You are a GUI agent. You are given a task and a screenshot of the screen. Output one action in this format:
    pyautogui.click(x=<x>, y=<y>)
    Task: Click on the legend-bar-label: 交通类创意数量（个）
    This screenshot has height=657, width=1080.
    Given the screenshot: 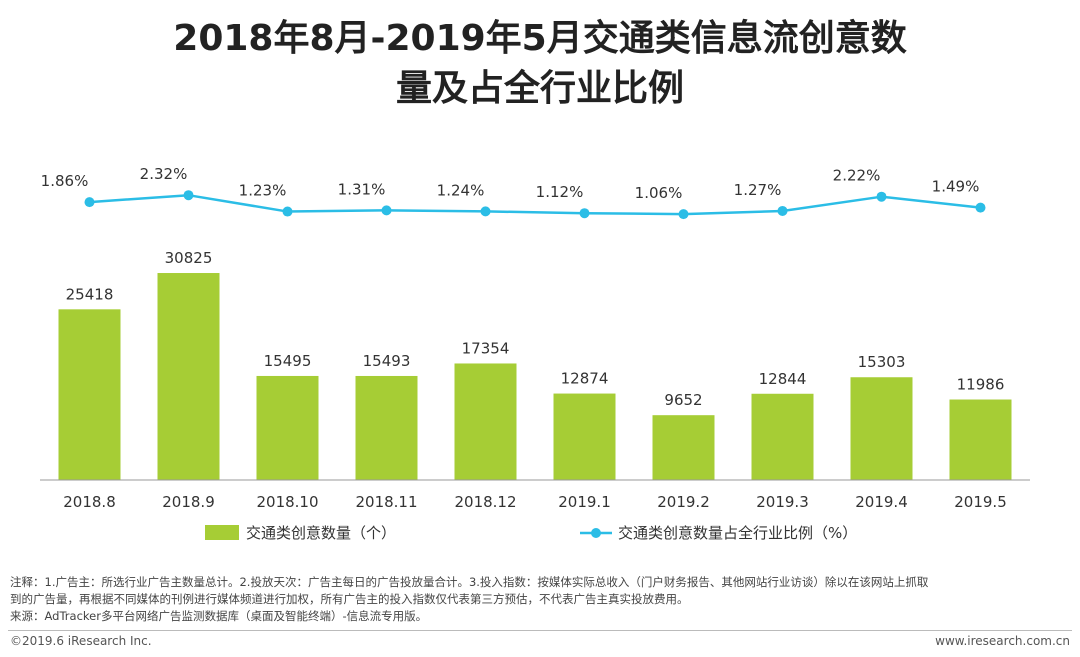 What is the action you would take?
    pyautogui.click(x=321, y=533)
    